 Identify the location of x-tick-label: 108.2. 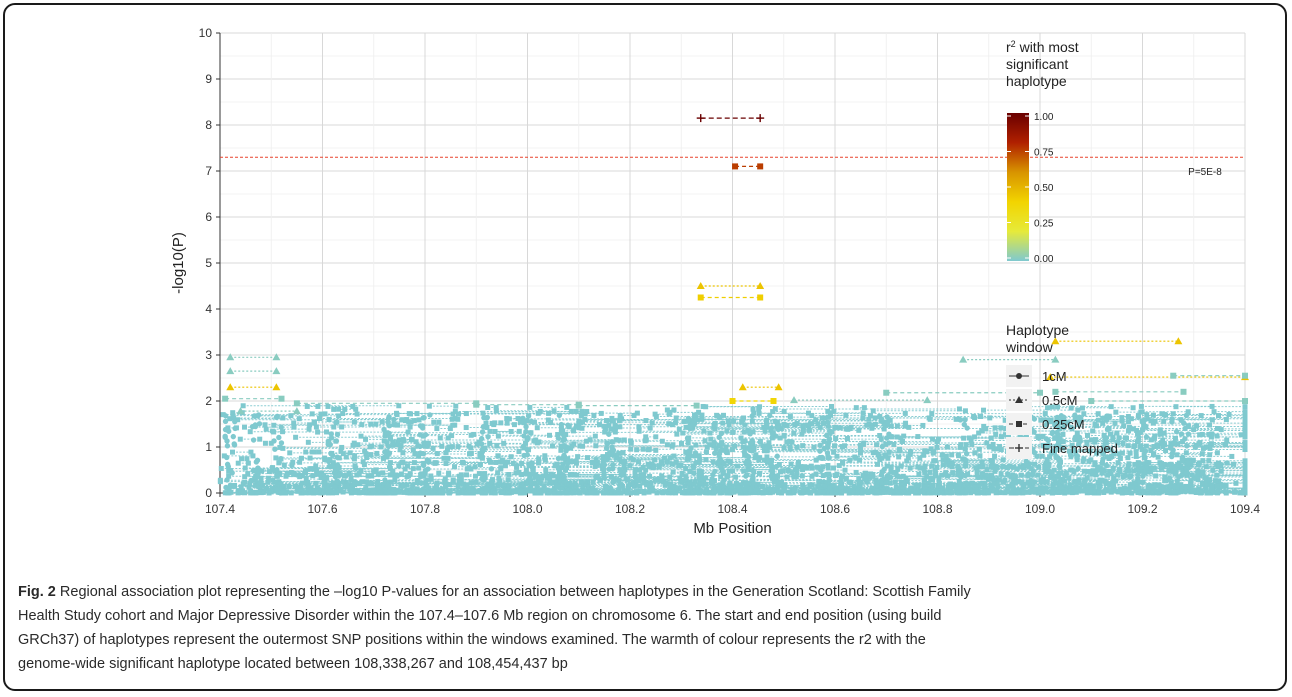
(630, 509).